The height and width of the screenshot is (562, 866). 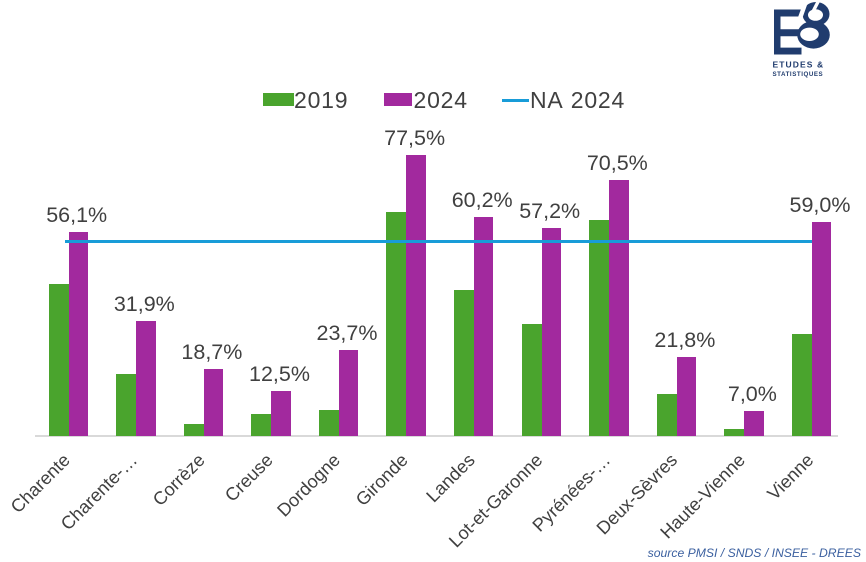 I want to click on svg-text: STATISTIQUES, so click(x=798, y=74).